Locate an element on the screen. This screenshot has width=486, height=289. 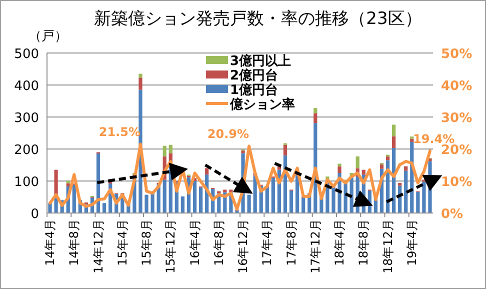
y2-tick-label: 0% is located at coordinates (452, 214).